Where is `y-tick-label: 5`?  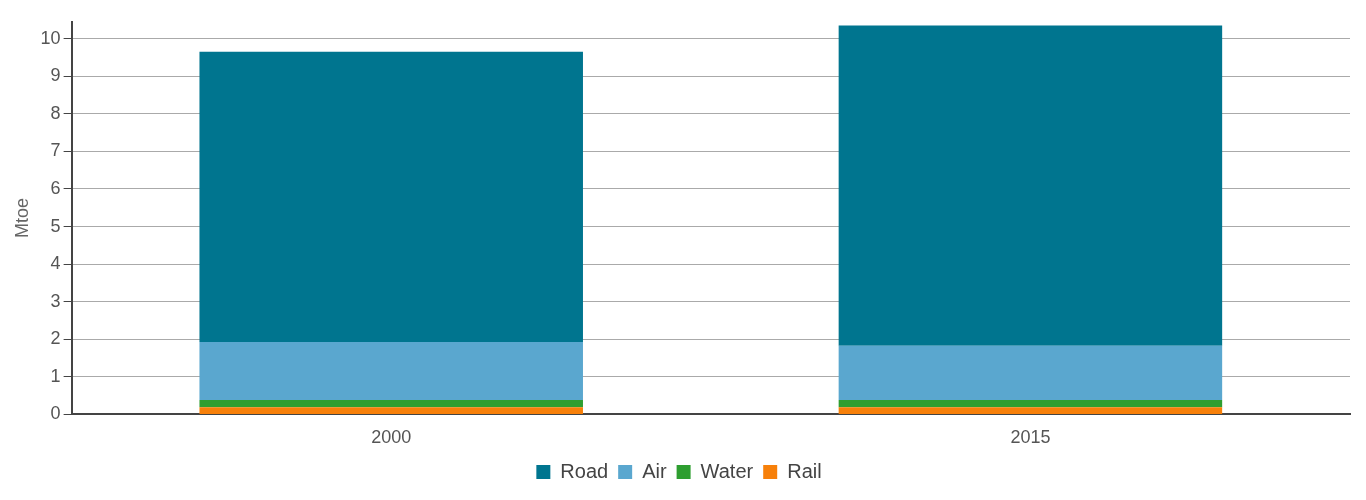 y-tick-label: 5 is located at coordinates (55, 225).